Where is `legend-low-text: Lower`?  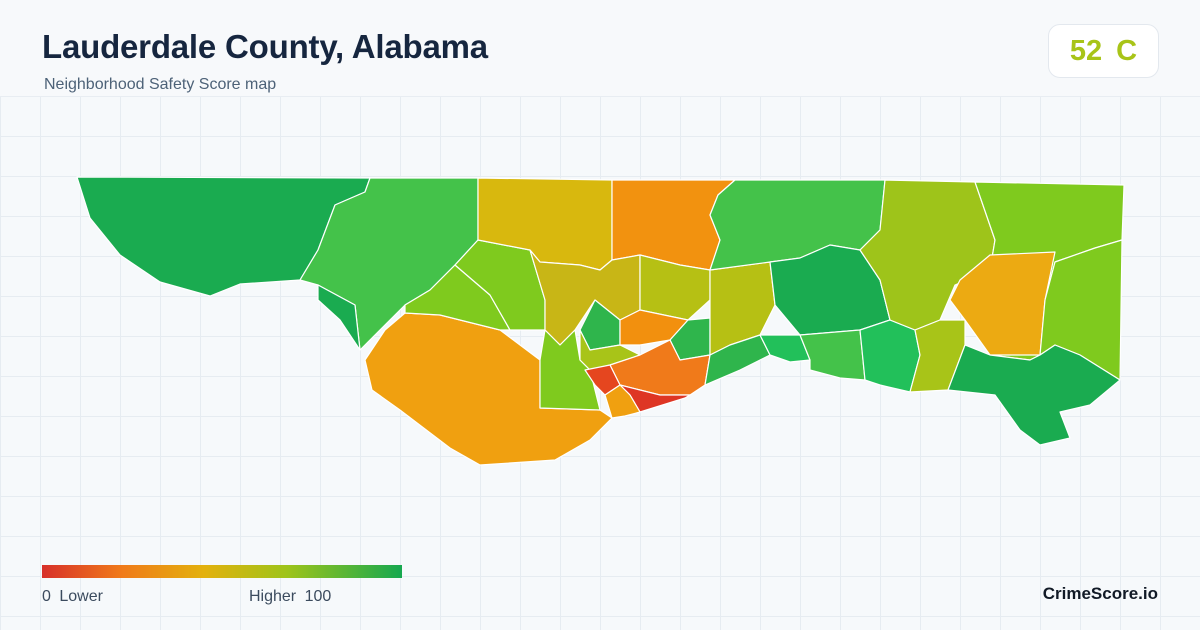
legend-low-text: Lower is located at coordinates (81, 596).